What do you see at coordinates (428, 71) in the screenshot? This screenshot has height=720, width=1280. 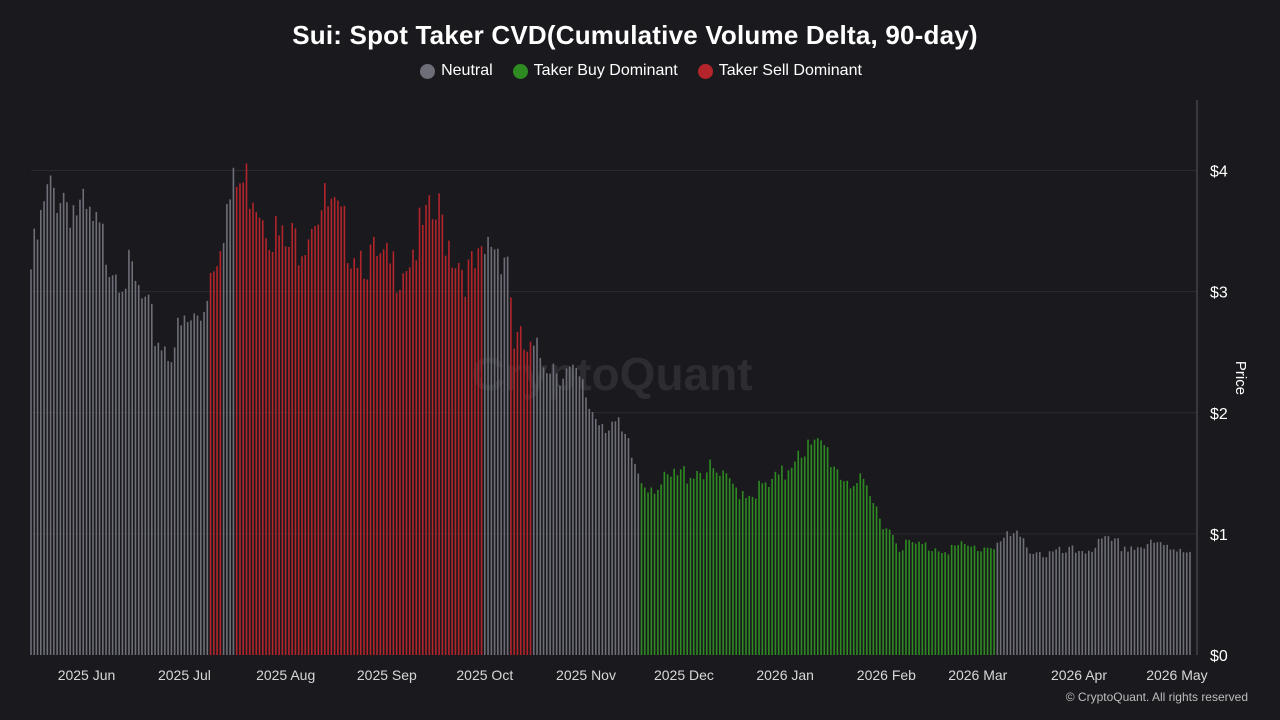 I see `legend-dot-neutral` at bounding box center [428, 71].